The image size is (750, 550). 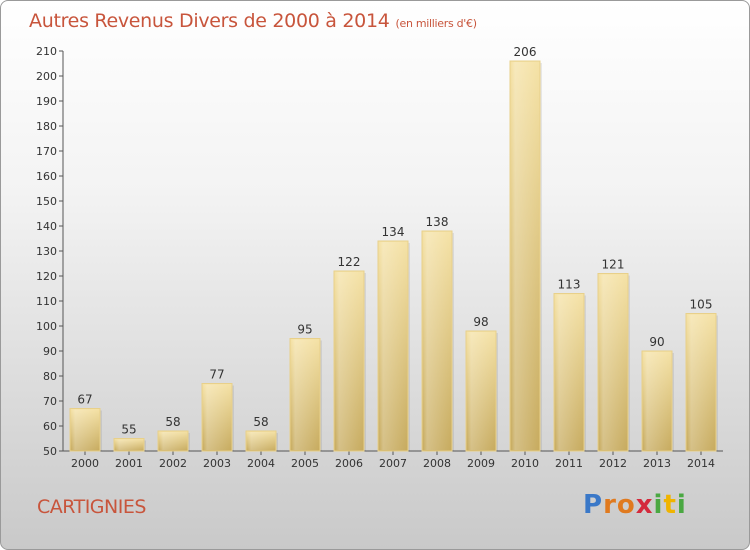 What do you see at coordinates (613, 265) in the screenshot?
I see `data-label-2012: 121` at bounding box center [613, 265].